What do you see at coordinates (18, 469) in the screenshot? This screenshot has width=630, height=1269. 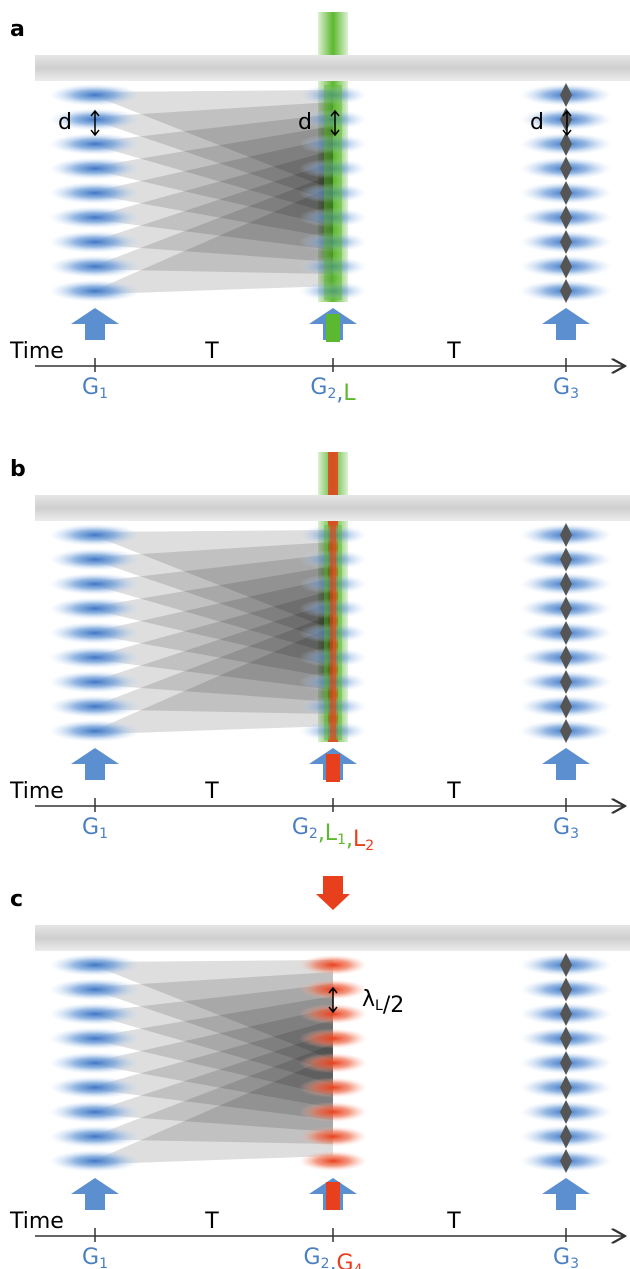 I see `panel-label: b` at bounding box center [18, 469].